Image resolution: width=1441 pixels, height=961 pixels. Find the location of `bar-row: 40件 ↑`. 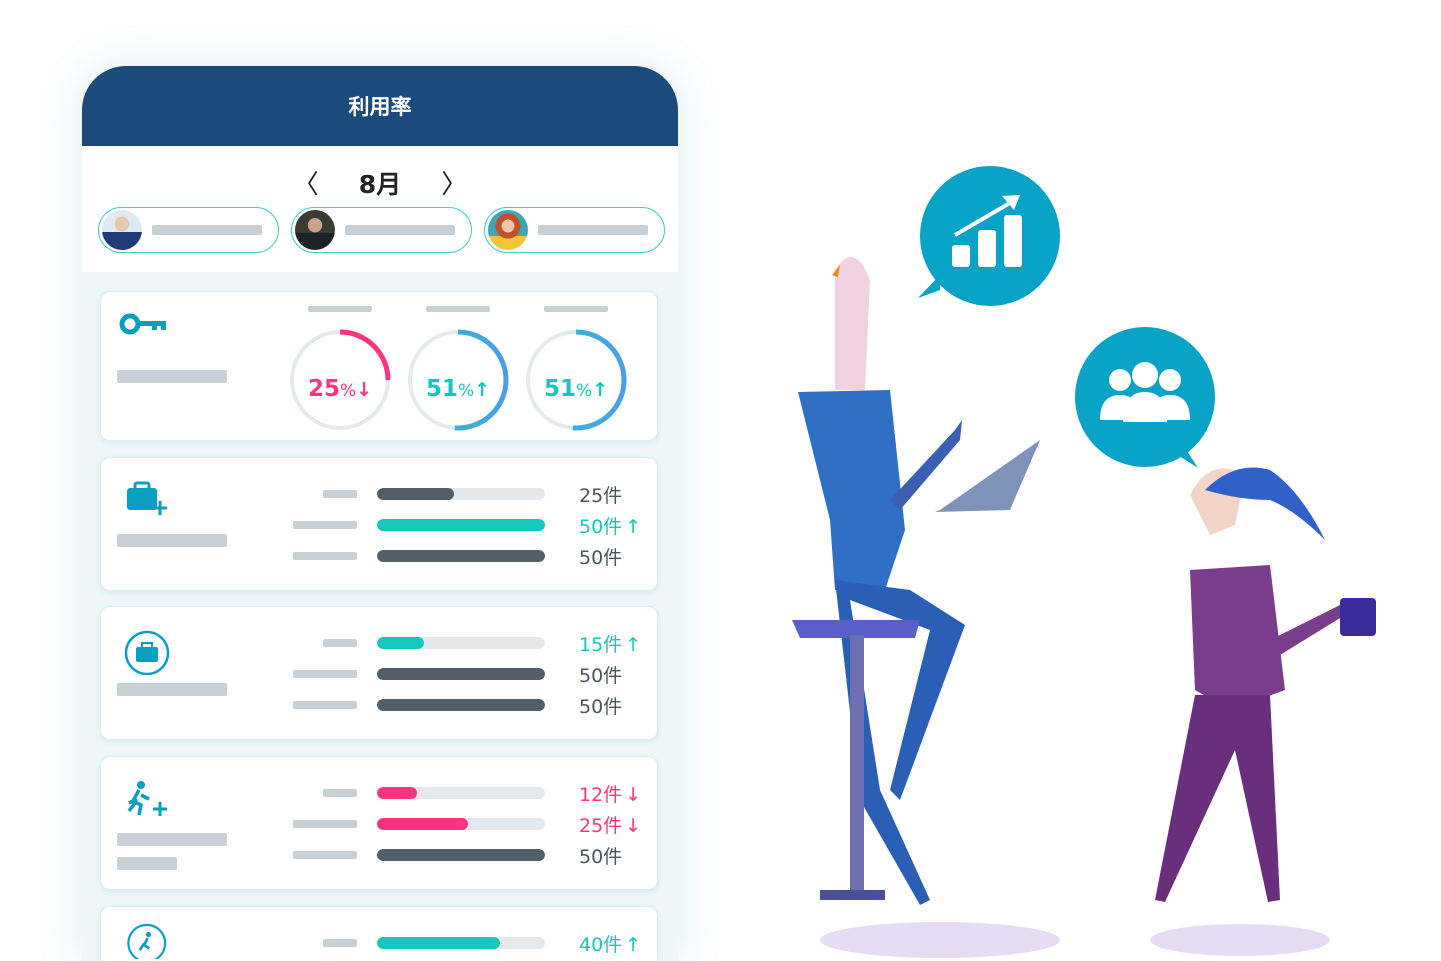

bar-row: 40件 ↑ is located at coordinates (466, 944).